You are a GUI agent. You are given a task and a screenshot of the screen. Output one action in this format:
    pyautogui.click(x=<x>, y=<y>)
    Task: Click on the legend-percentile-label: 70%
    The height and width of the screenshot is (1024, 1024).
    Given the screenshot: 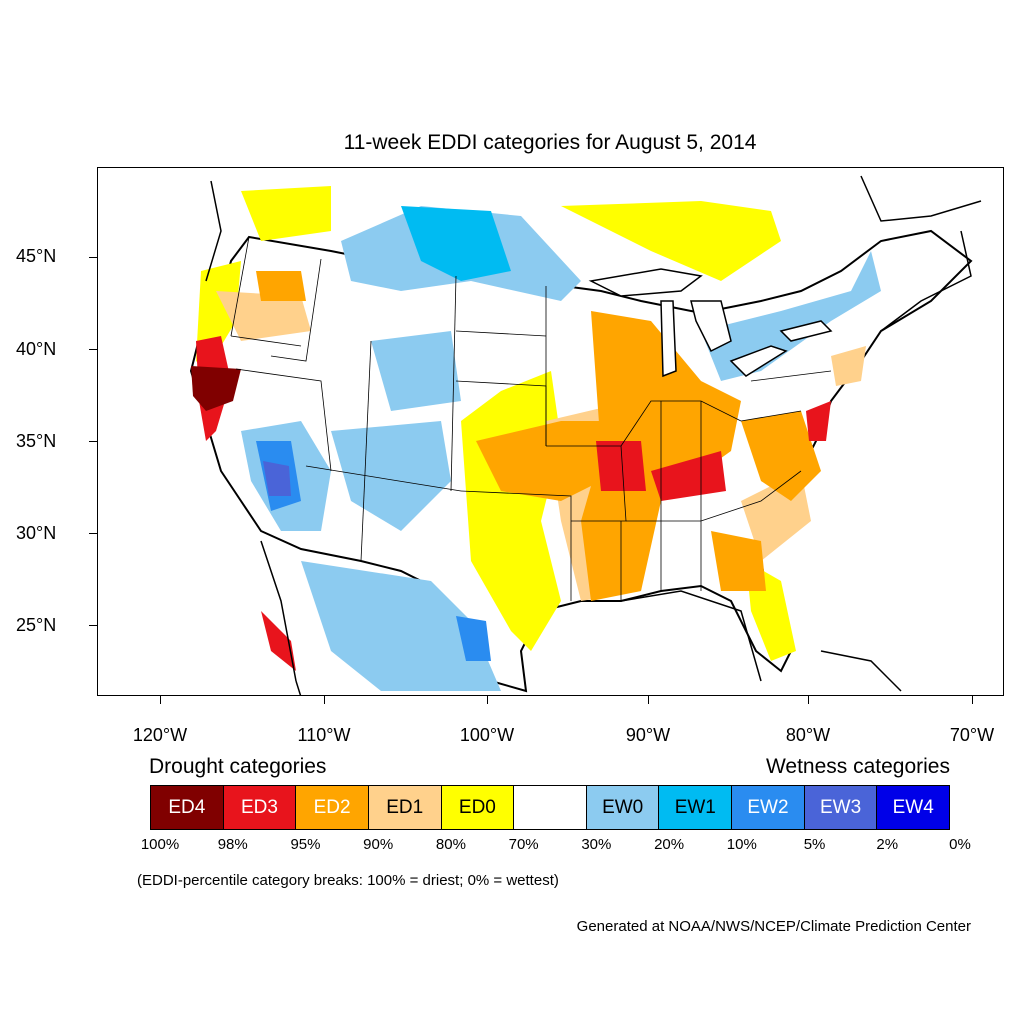 What is the action you would take?
    pyautogui.click(x=523, y=844)
    